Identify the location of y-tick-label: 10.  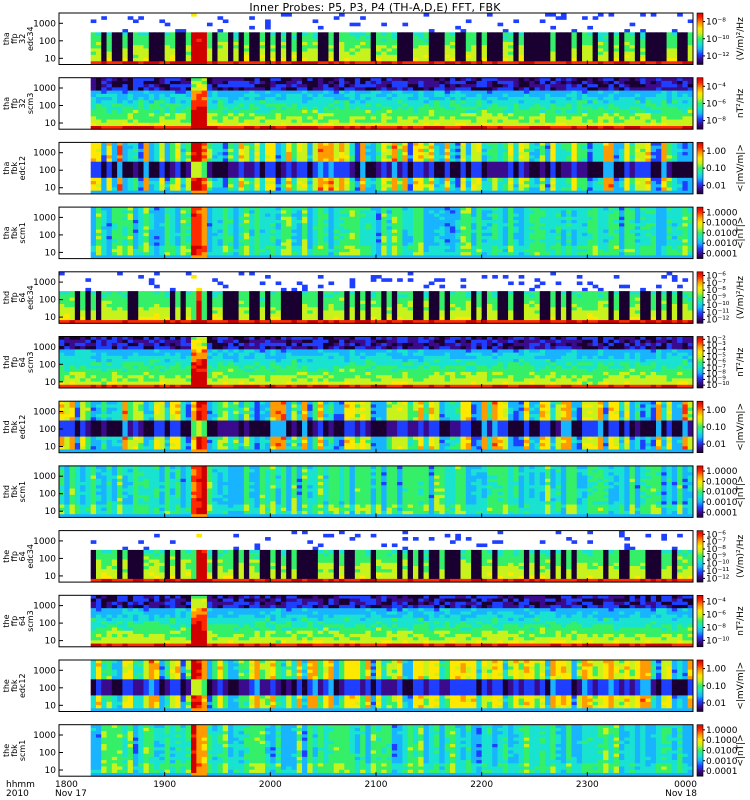
(51, 59).